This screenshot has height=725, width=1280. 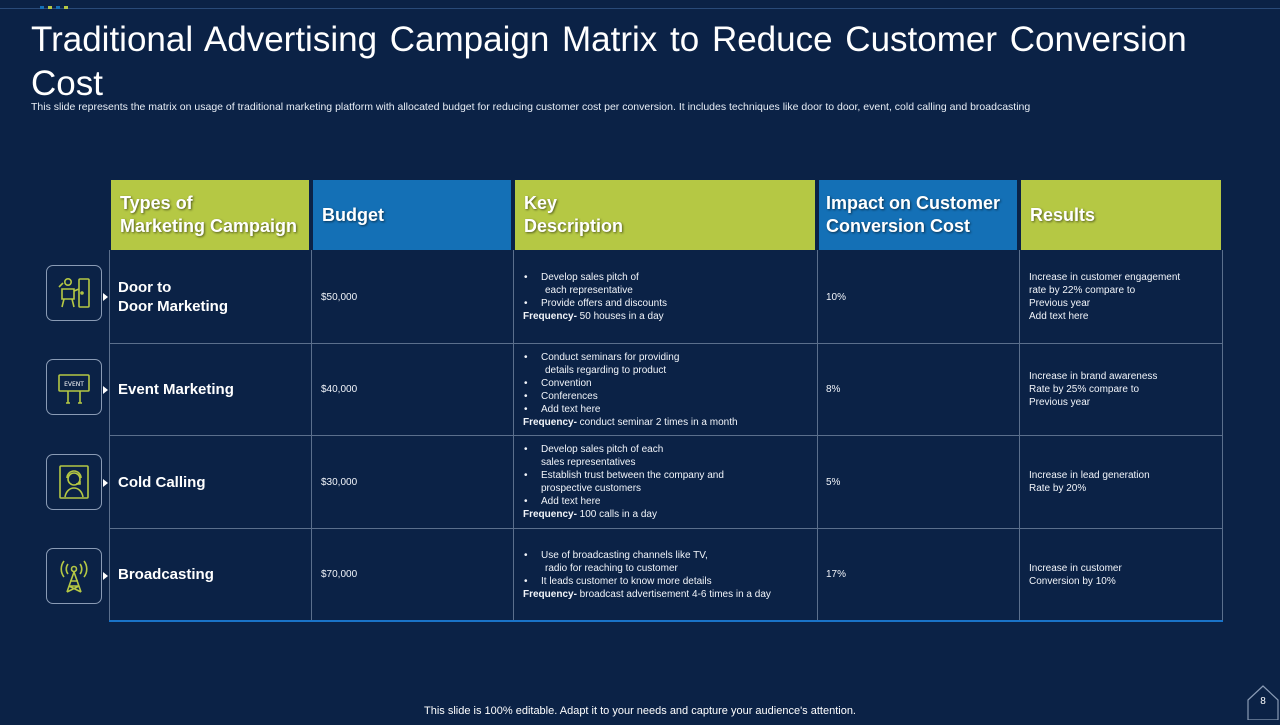 What do you see at coordinates (595, 277) in the screenshot?
I see `desc-bullet: Develop sales pitch of` at bounding box center [595, 277].